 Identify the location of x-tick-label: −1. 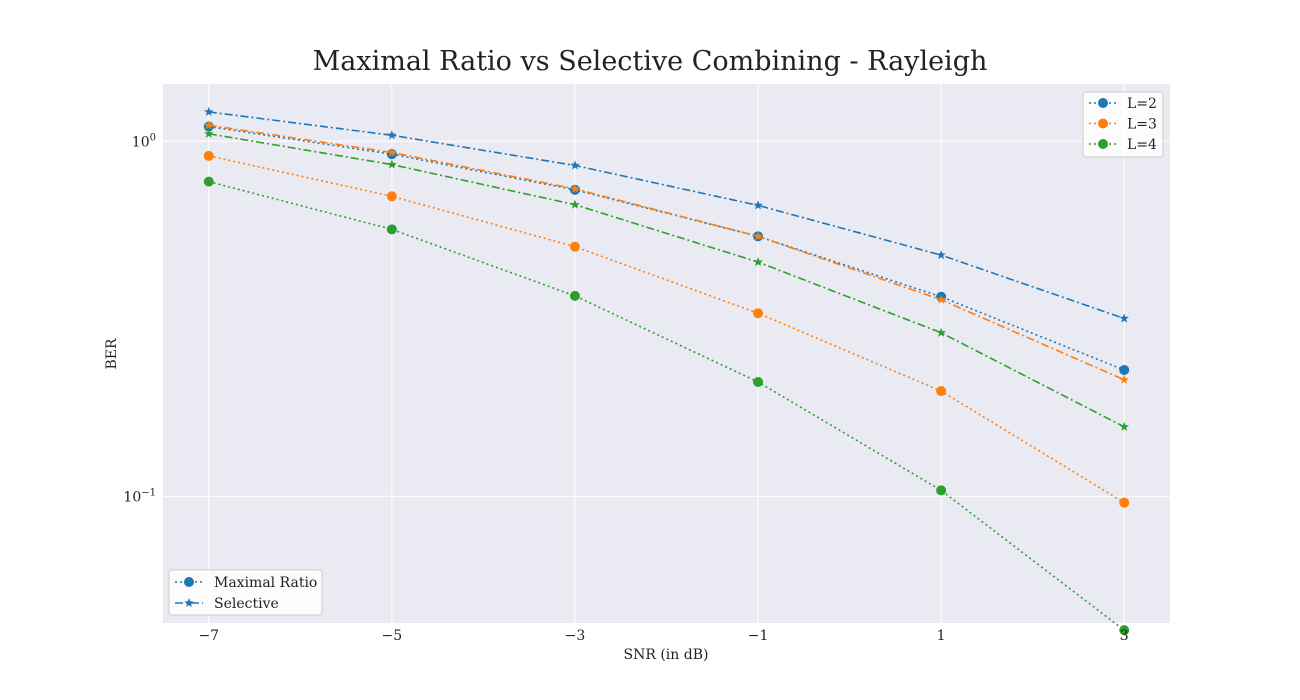
(758, 636).